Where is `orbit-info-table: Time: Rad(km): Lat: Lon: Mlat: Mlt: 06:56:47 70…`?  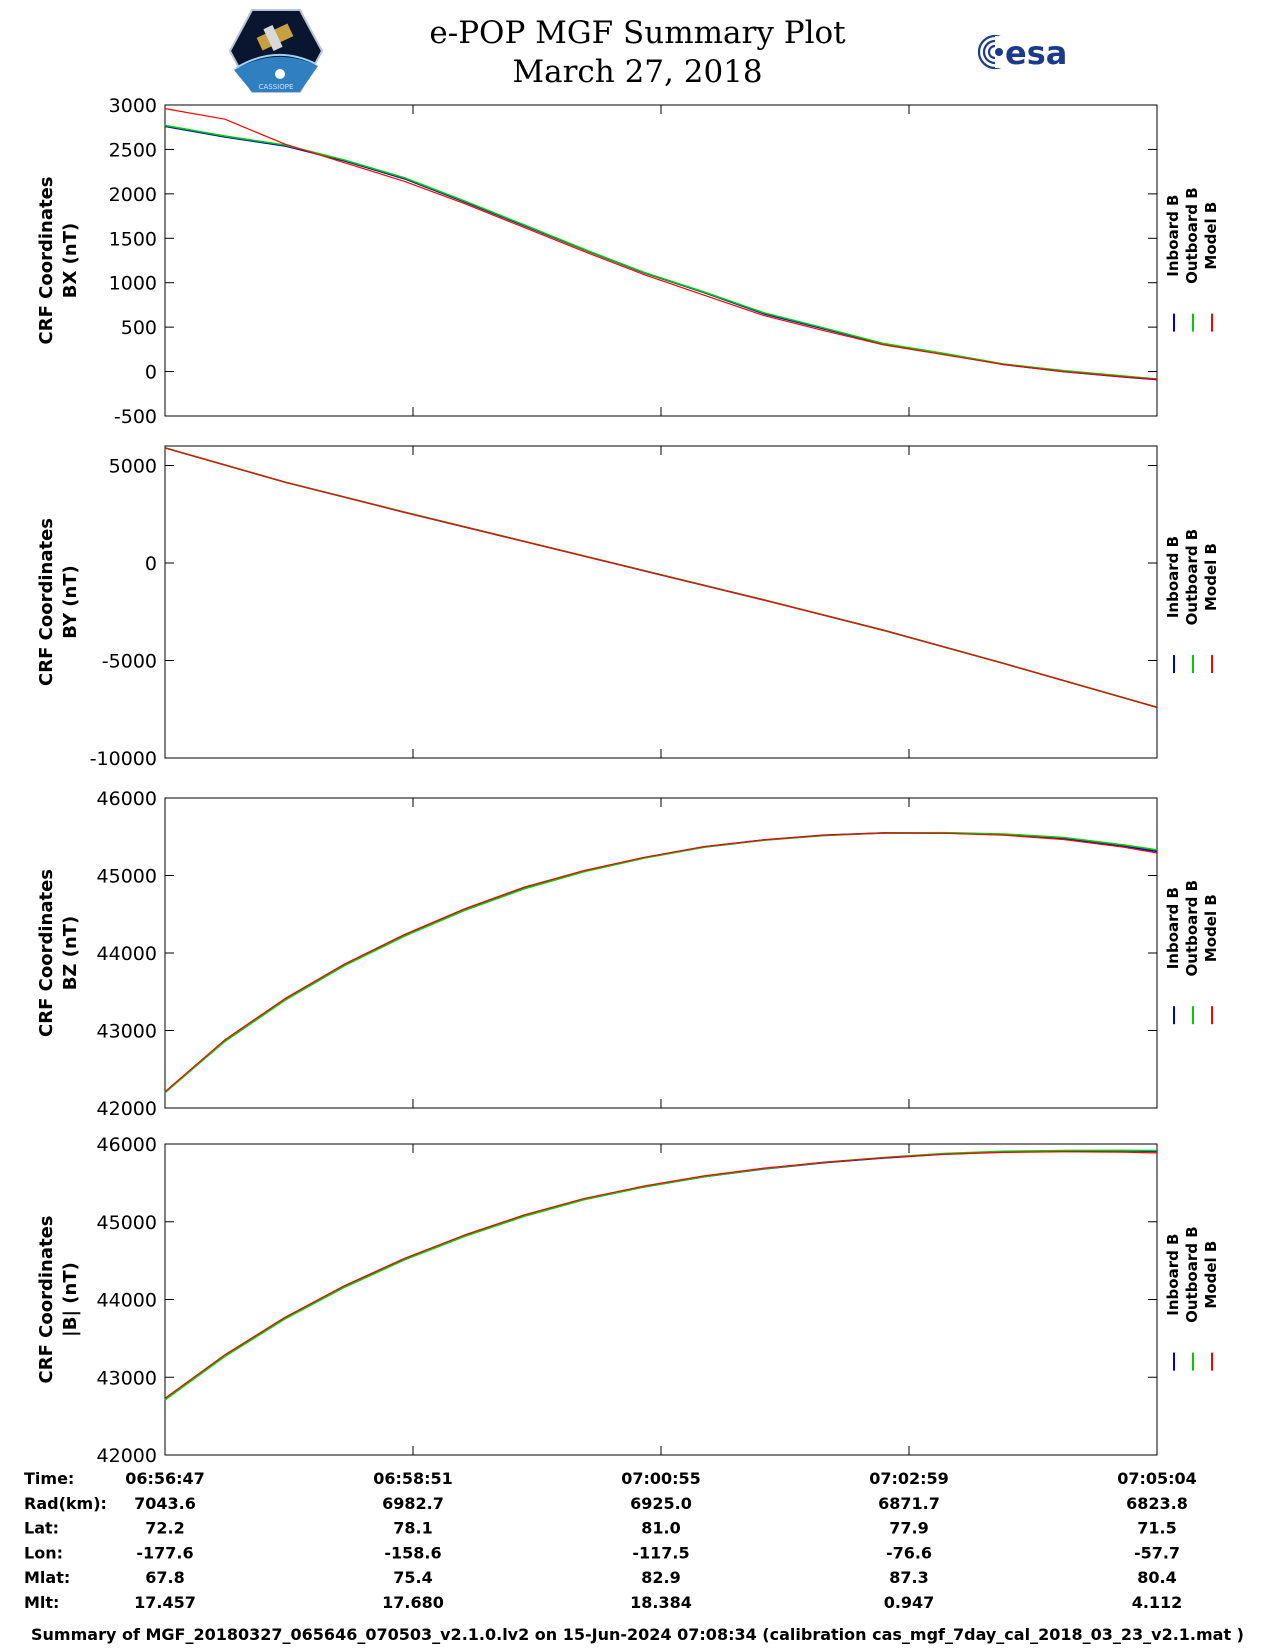 orbit-info-table: Time: Rad(km): Lat: Lon: Mlat: Mlt: 06:56:47 70… is located at coordinates (610, 1540).